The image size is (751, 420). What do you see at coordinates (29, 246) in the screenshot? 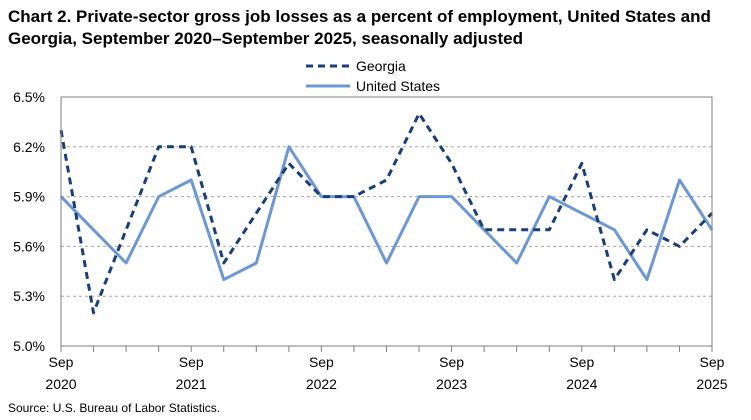
I see `y-tick-label: 5.6%` at bounding box center [29, 246].